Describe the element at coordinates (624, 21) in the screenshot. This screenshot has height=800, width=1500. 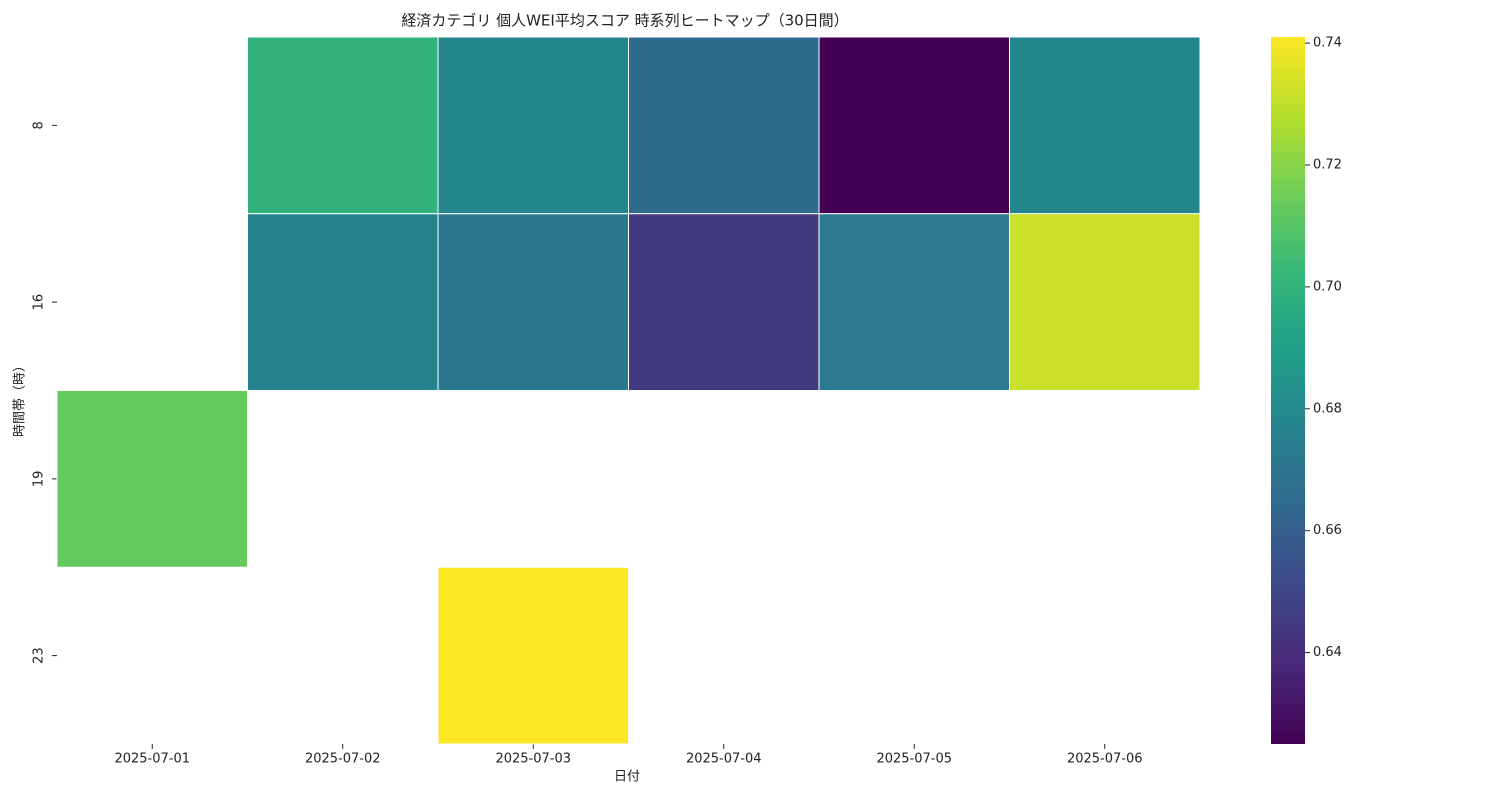
I see `chart-title: 経済カテゴリ 個人WEI平均スコア 時系列ヒートマップ（30日間）` at that location.